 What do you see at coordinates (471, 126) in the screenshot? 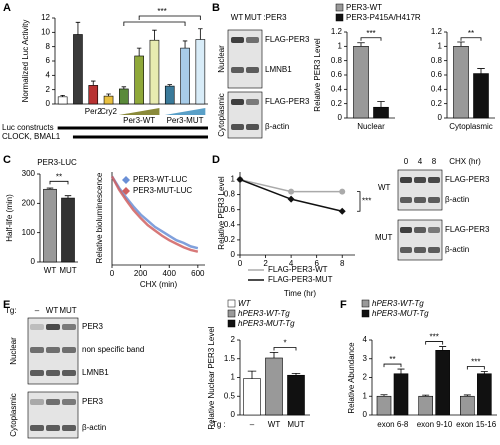
I see `x-tick-label: Cytoplasmic` at bounding box center [471, 126].